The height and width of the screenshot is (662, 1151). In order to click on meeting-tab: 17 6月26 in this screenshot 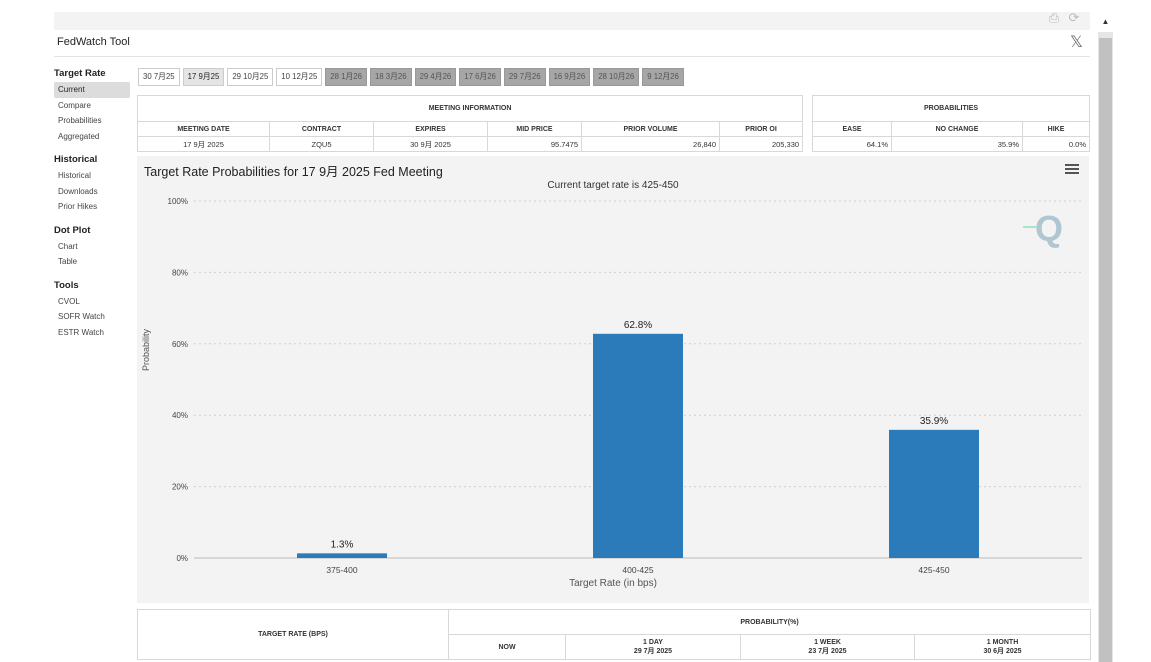, I will do `click(480, 77)`.